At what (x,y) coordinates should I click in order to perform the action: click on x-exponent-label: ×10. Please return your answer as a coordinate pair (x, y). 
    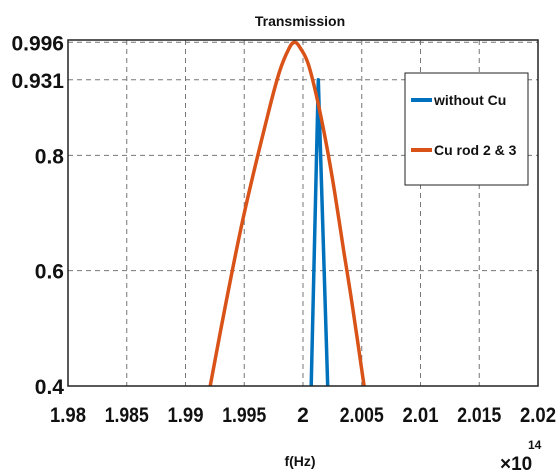
    Looking at the image, I should click on (516, 464).